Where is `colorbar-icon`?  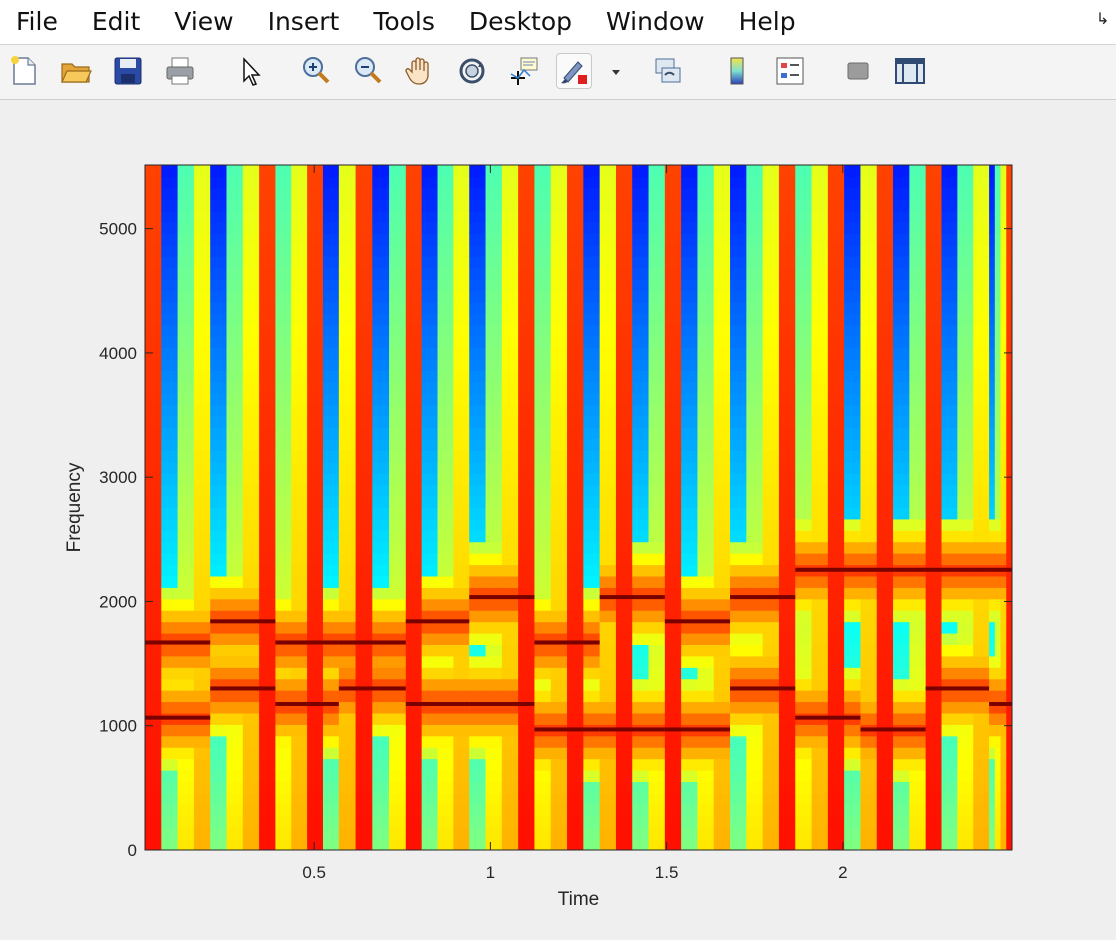
colorbar-icon is located at coordinates (738, 71).